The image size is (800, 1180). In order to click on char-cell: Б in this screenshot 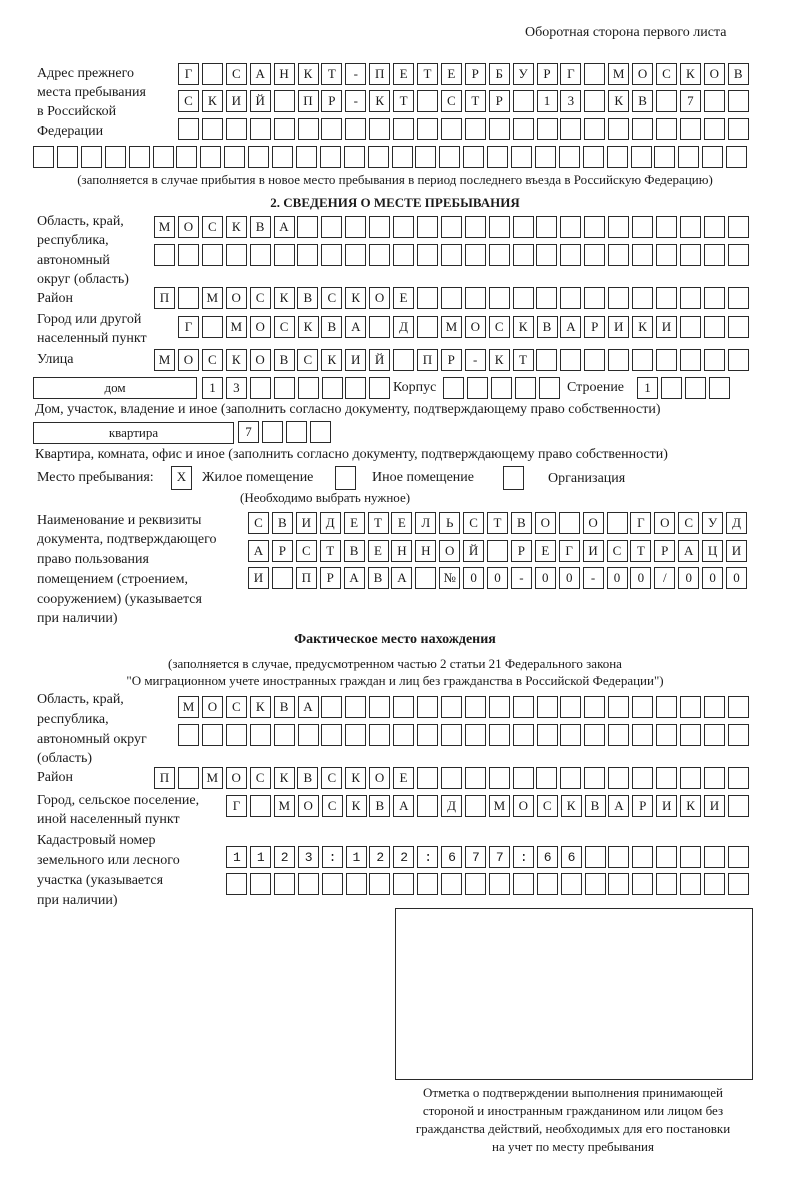, I will do `click(499, 74)`.